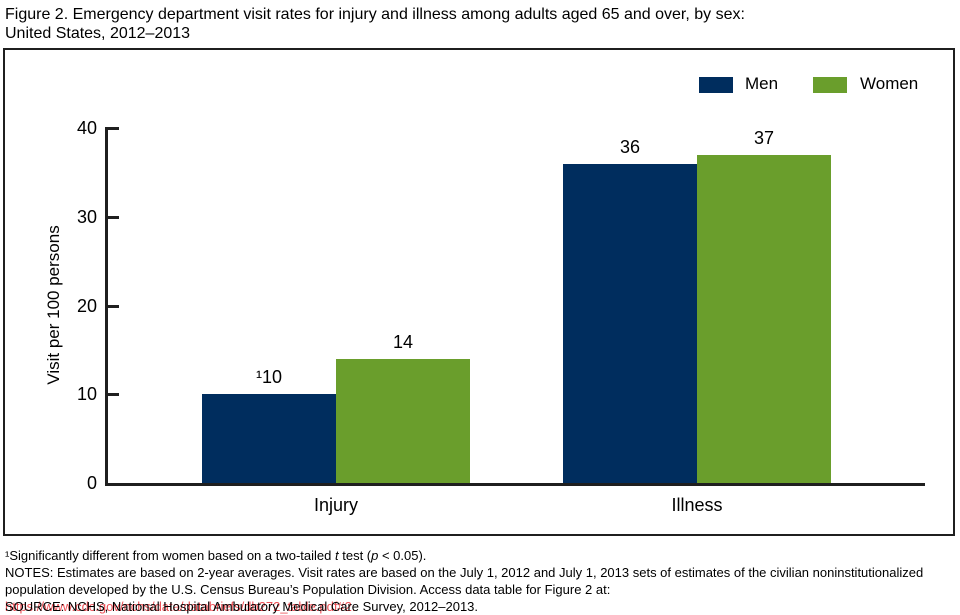  Describe the element at coordinates (86, 394) in the screenshot. I see `y-tick-label-10: 10` at that location.